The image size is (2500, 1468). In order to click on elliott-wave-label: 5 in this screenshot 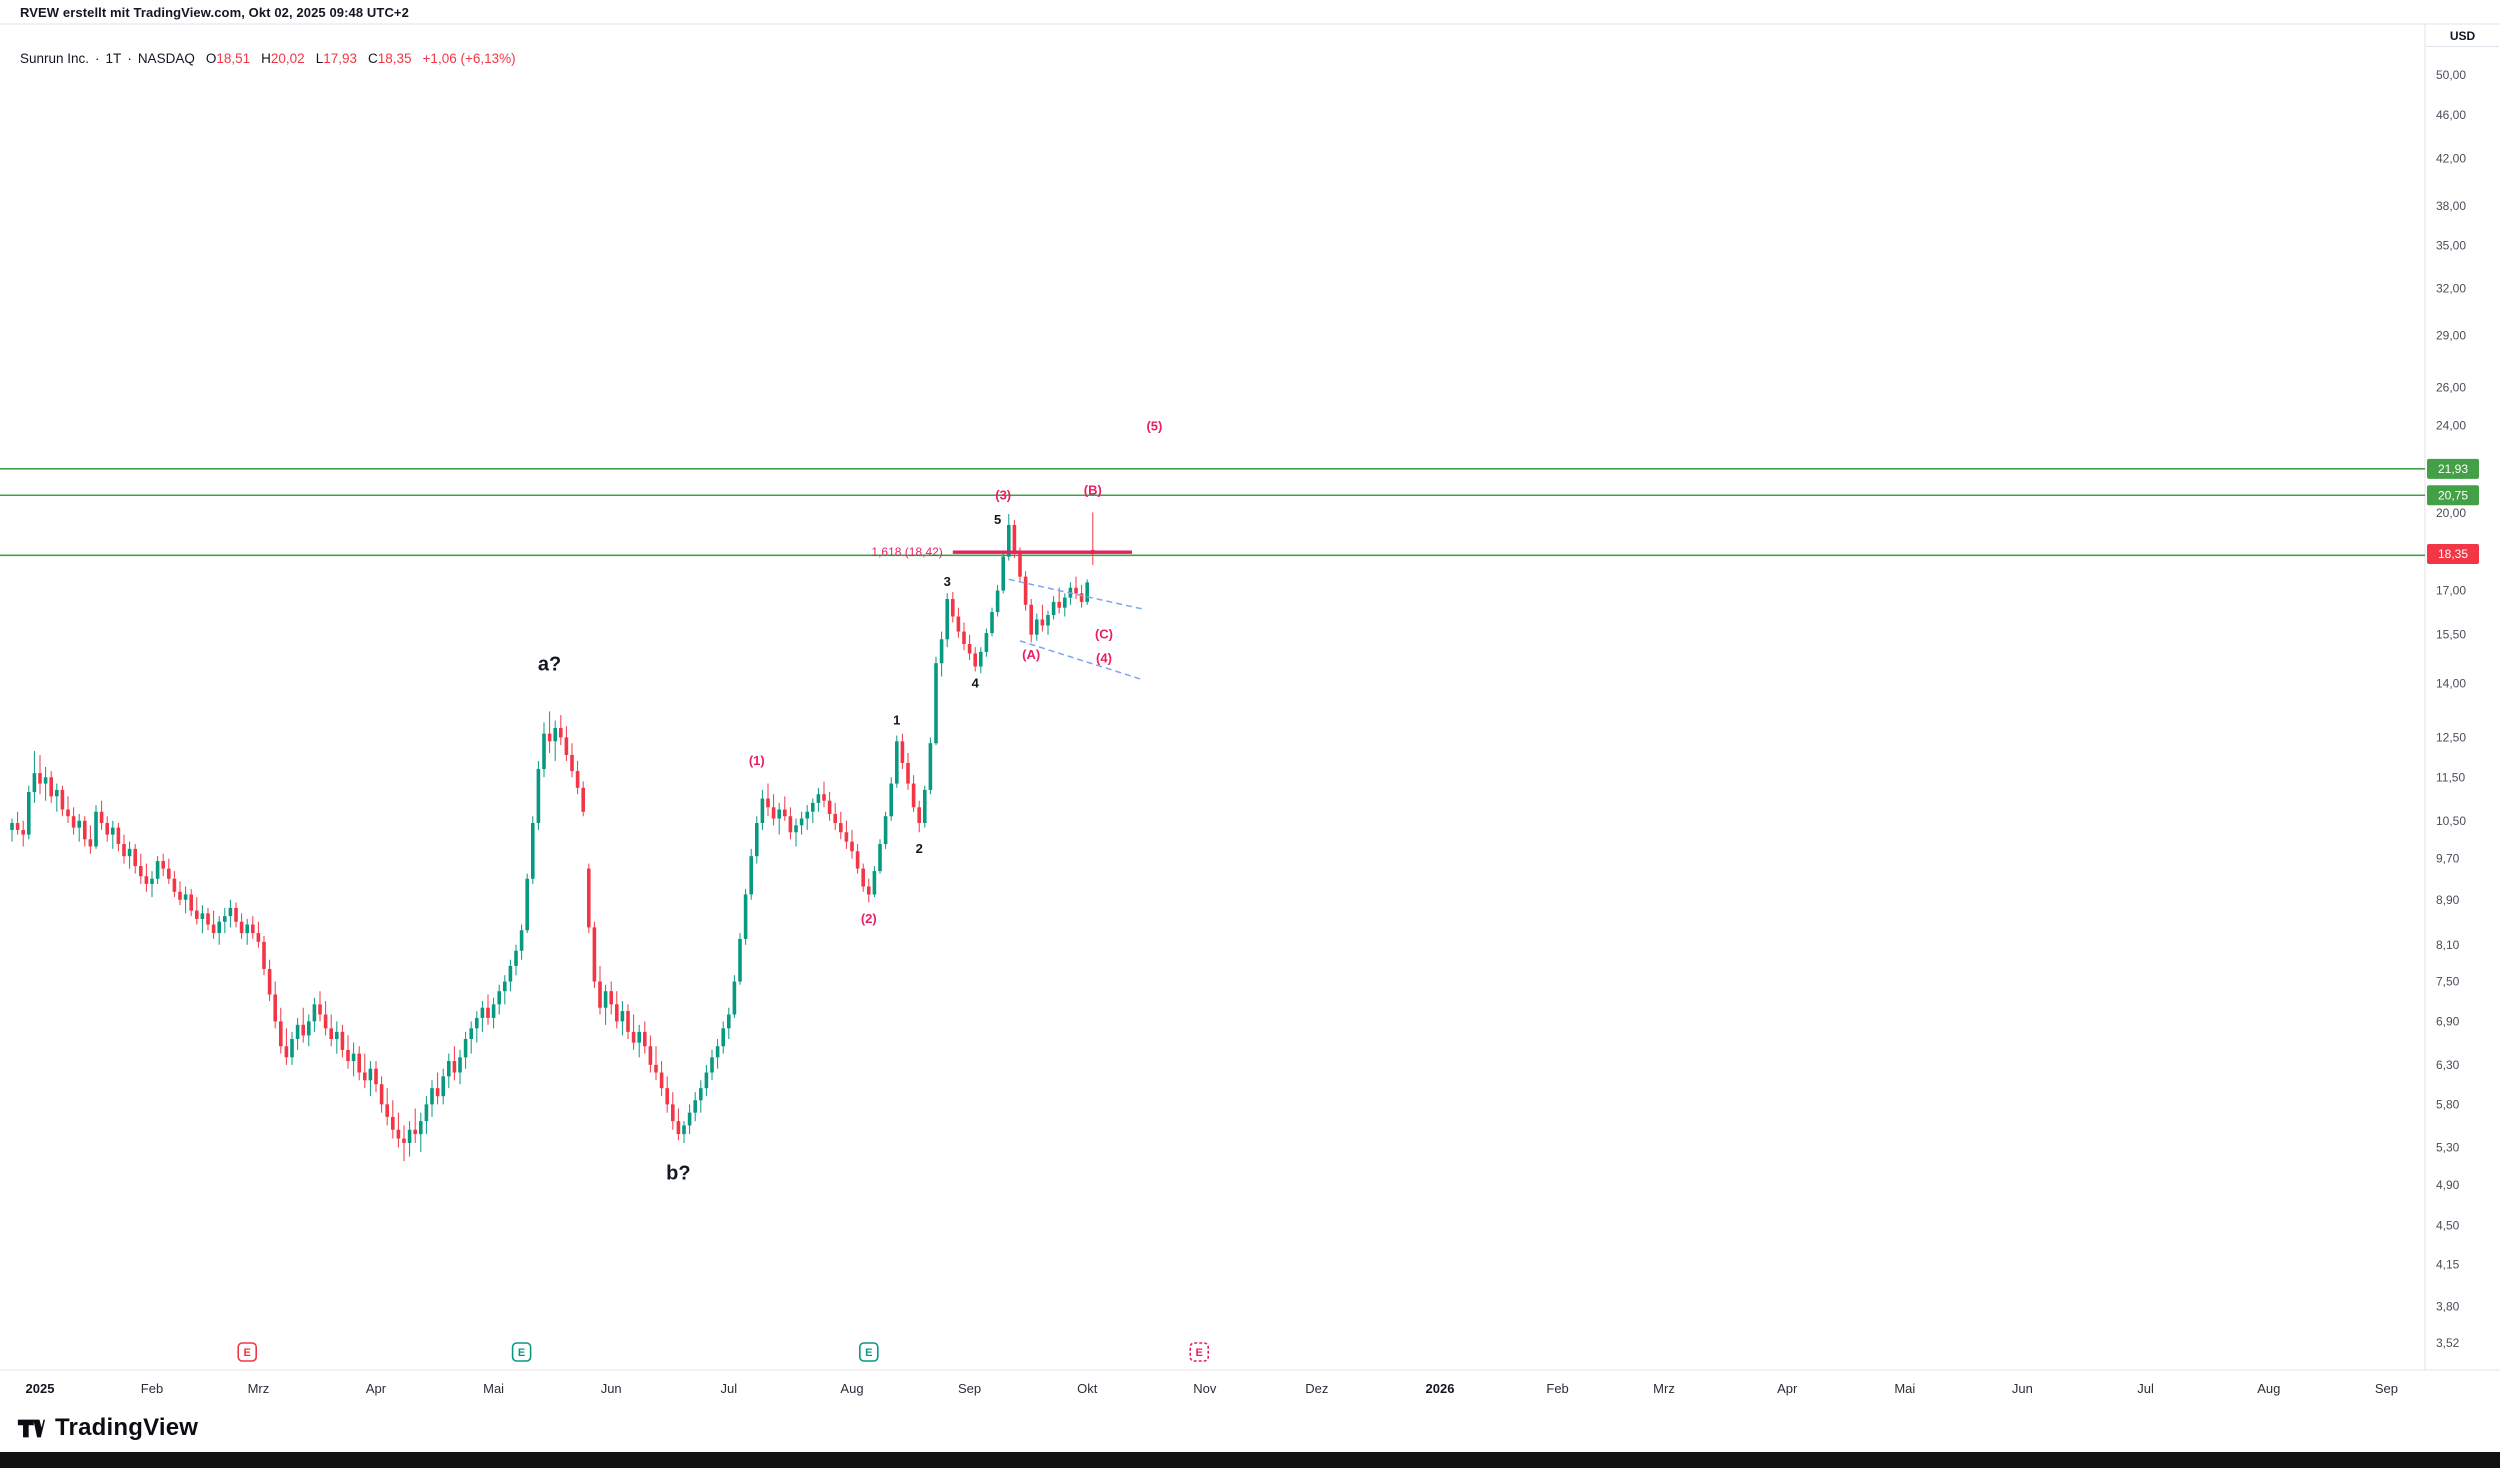, I will do `click(997, 519)`.